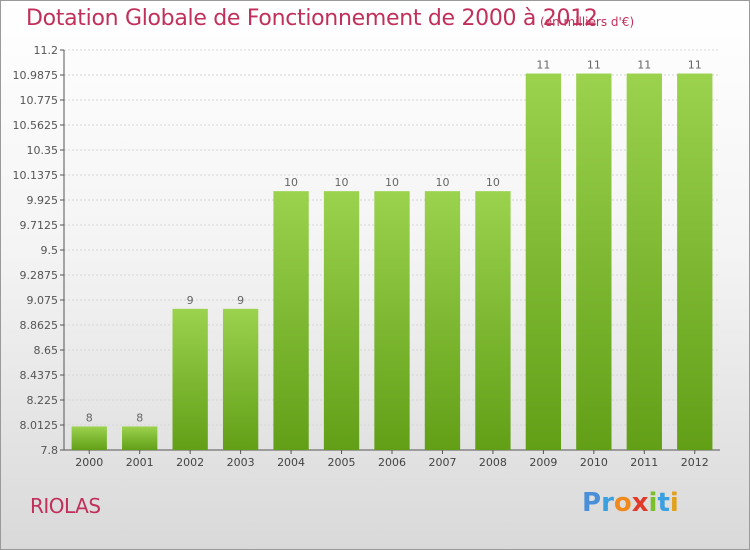 The height and width of the screenshot is (550, 750). What do you see at coordinates (291, 462) in the screenshot?
I see `x-tick-label: 2004` at bounding box center [291, 462].